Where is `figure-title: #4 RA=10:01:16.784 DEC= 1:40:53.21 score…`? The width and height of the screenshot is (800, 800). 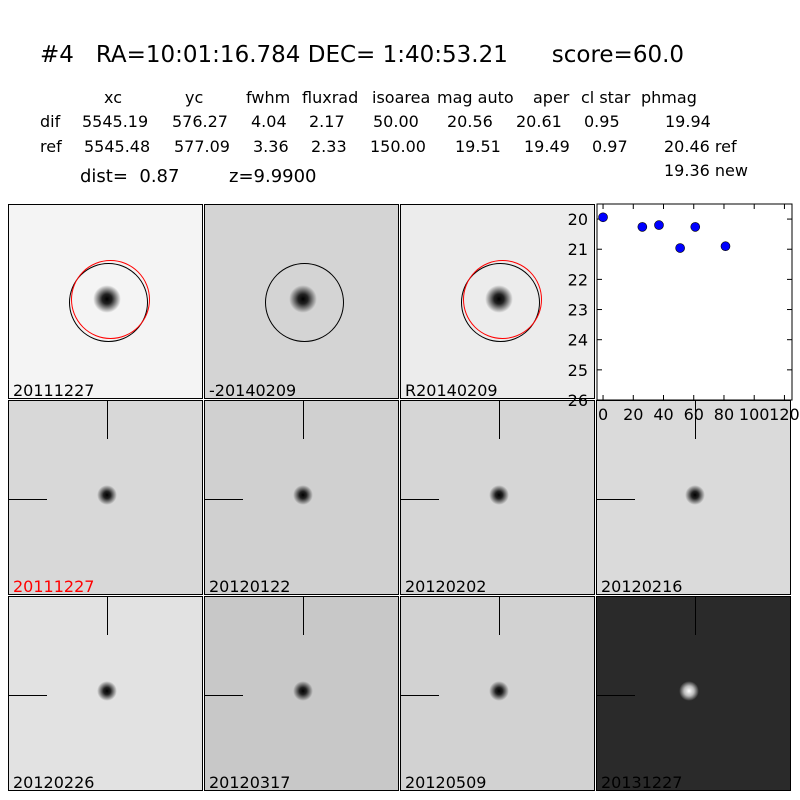 figure-title: #4 RA=10:01:16.784 DEC= 1:40:53.21 score… is located at coordinates (362, 55).